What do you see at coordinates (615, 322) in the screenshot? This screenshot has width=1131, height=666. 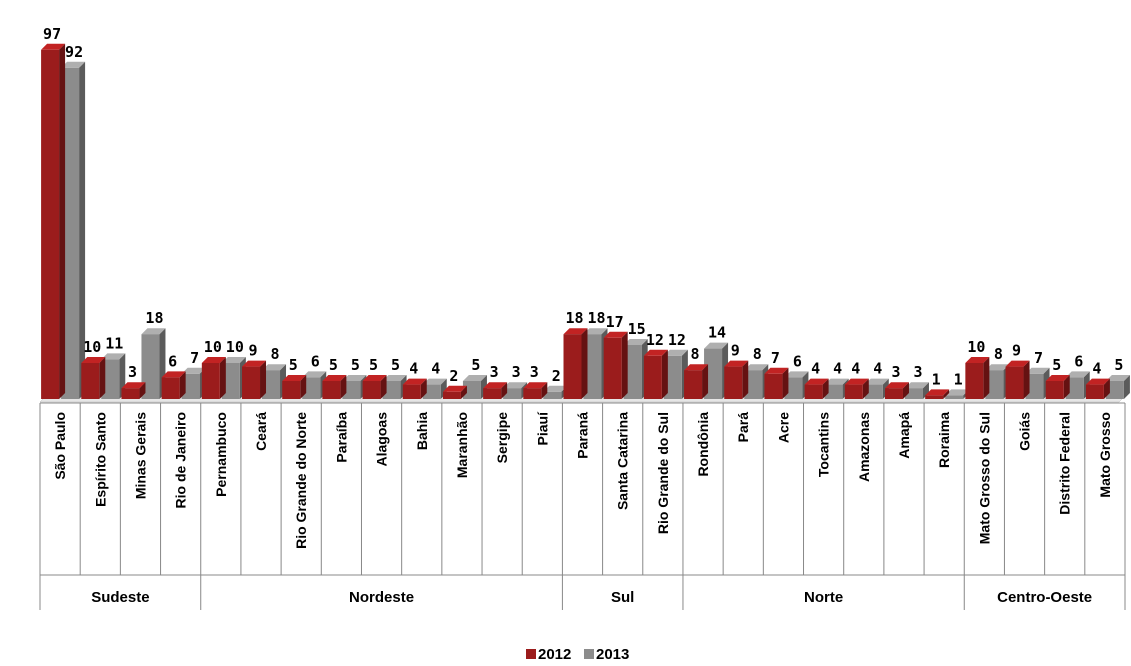 I see `data-label-2012: 17` at bounding box center [615, 322].